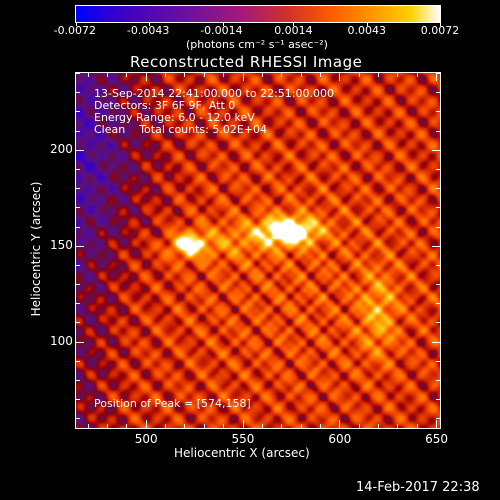  I want to click on x-tick-label: 500, so click(146, 439).